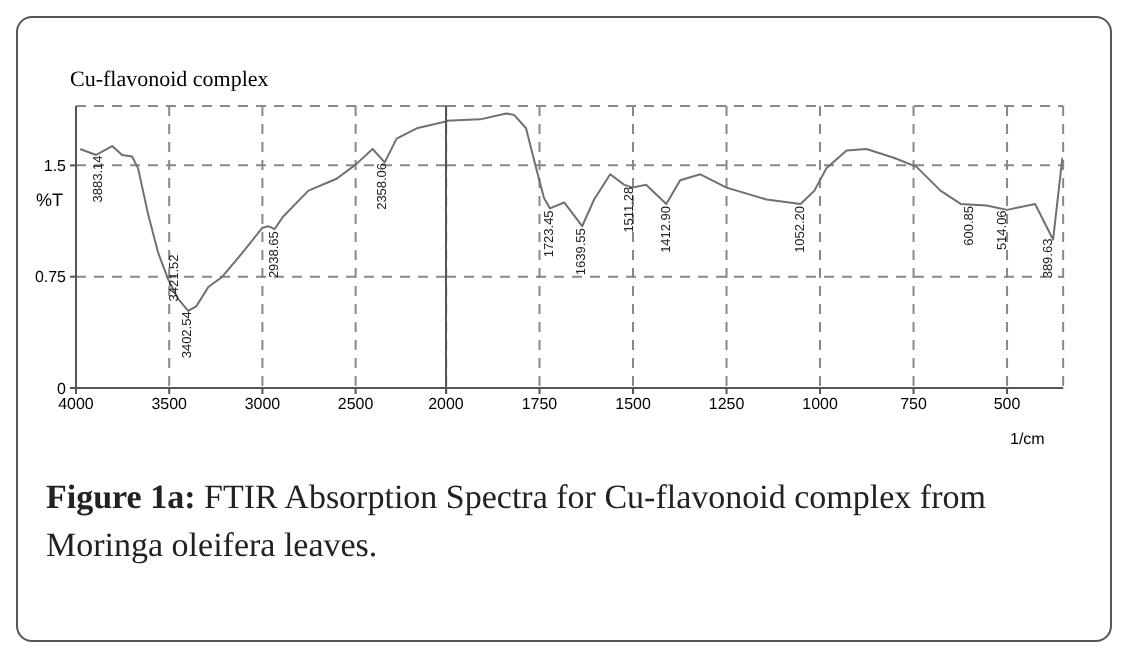 Image resolution: width=1128 pixels, height=658 pixels. What do you see at coordinates (51, 277) in the screenshot?
I see `y-tick-label: 0.75` at bounding box center [51, 277].